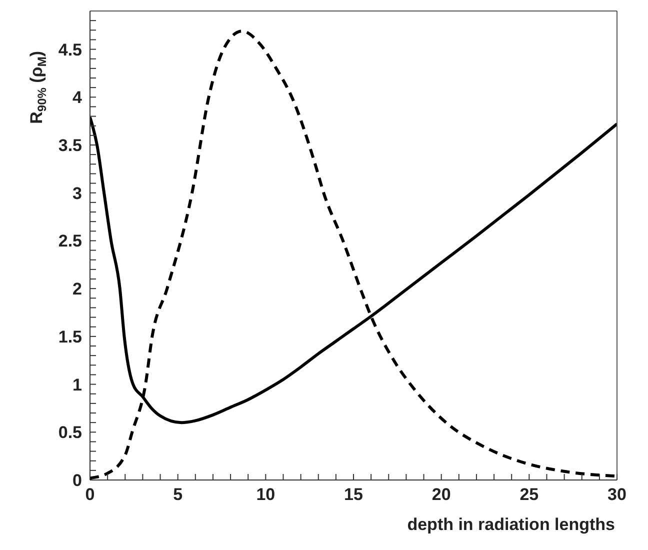  I want to click on y-tick-label: 1.5, so click(70, 336).